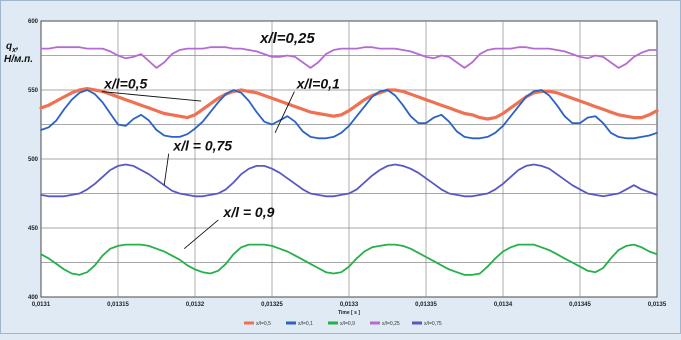  What do you see at coordinates (318, 84) in the screenshot?
I see `annotation-label: x/l=0,1` at bounding box center [318, 84].